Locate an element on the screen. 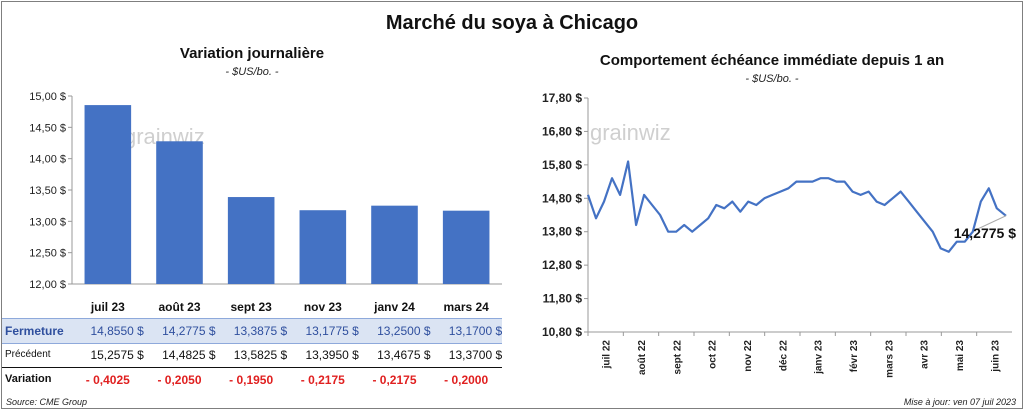 The height and width of the screenshot is (410, 1024). x-tick-label: déc 22 is located at coordinates (783, 356).